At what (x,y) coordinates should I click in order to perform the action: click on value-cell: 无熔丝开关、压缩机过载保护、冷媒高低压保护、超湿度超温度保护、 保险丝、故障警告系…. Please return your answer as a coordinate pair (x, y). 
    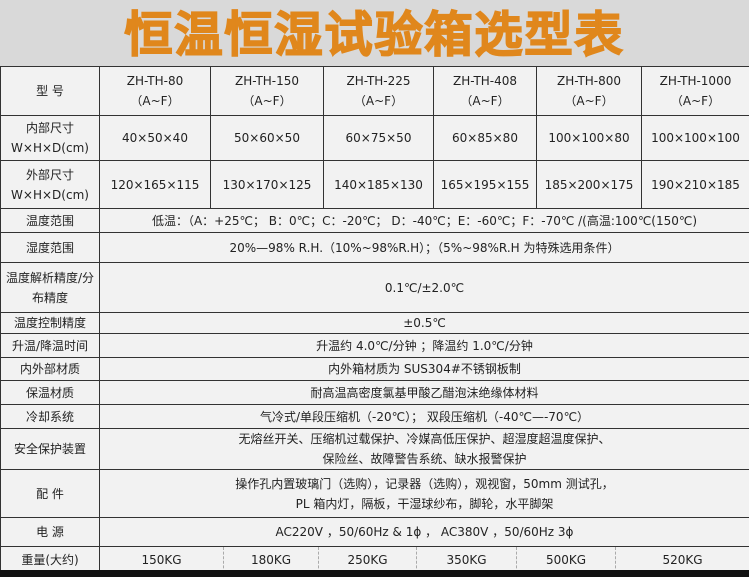
    Looking at the image, I should click on (424, 449).